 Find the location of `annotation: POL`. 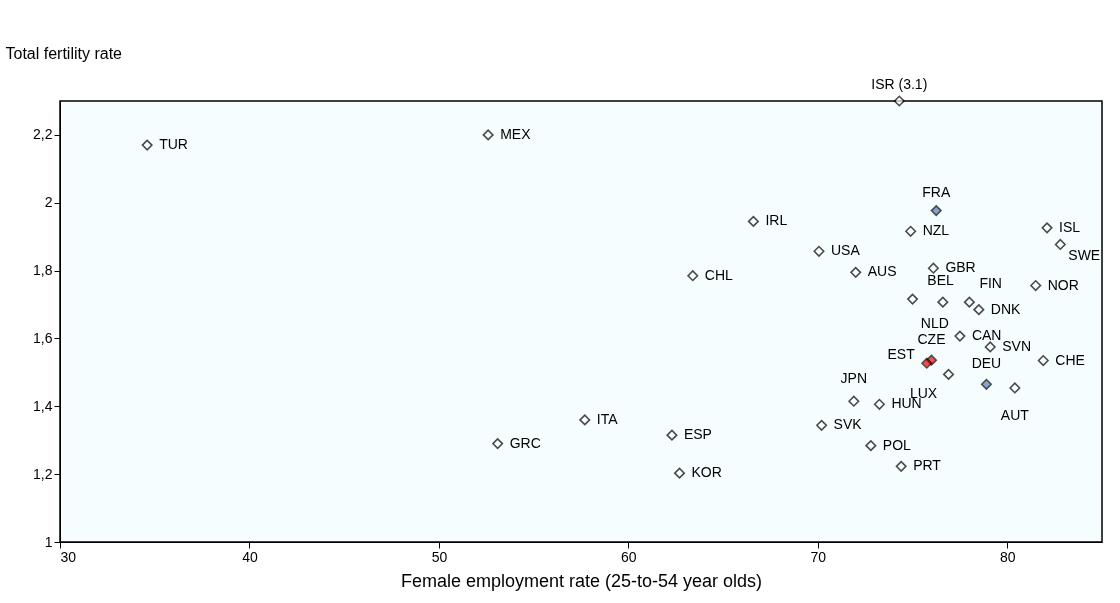

annotation: POL is located at coordinates (897, 444).